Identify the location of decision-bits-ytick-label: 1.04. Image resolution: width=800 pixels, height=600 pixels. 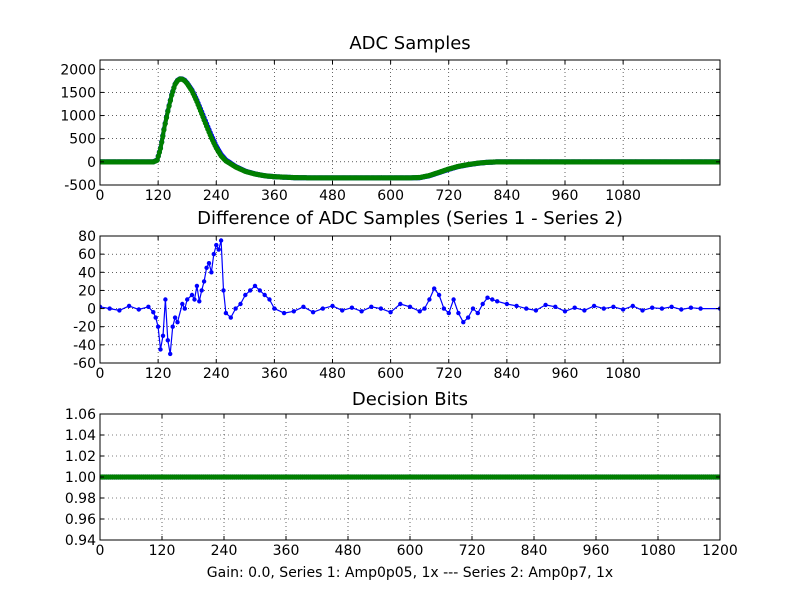
(80, 436).